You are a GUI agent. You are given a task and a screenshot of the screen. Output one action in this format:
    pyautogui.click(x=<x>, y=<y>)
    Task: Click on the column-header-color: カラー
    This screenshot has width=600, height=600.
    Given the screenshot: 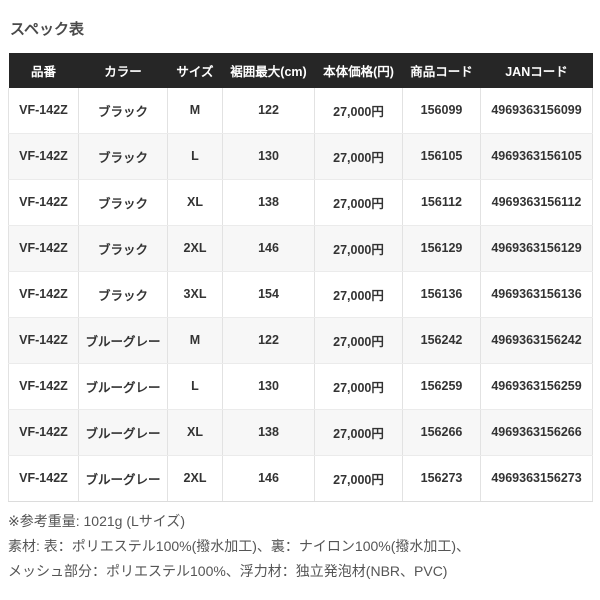 What is the action you would take?
    pyautogui.click(x=123, y=70)
    